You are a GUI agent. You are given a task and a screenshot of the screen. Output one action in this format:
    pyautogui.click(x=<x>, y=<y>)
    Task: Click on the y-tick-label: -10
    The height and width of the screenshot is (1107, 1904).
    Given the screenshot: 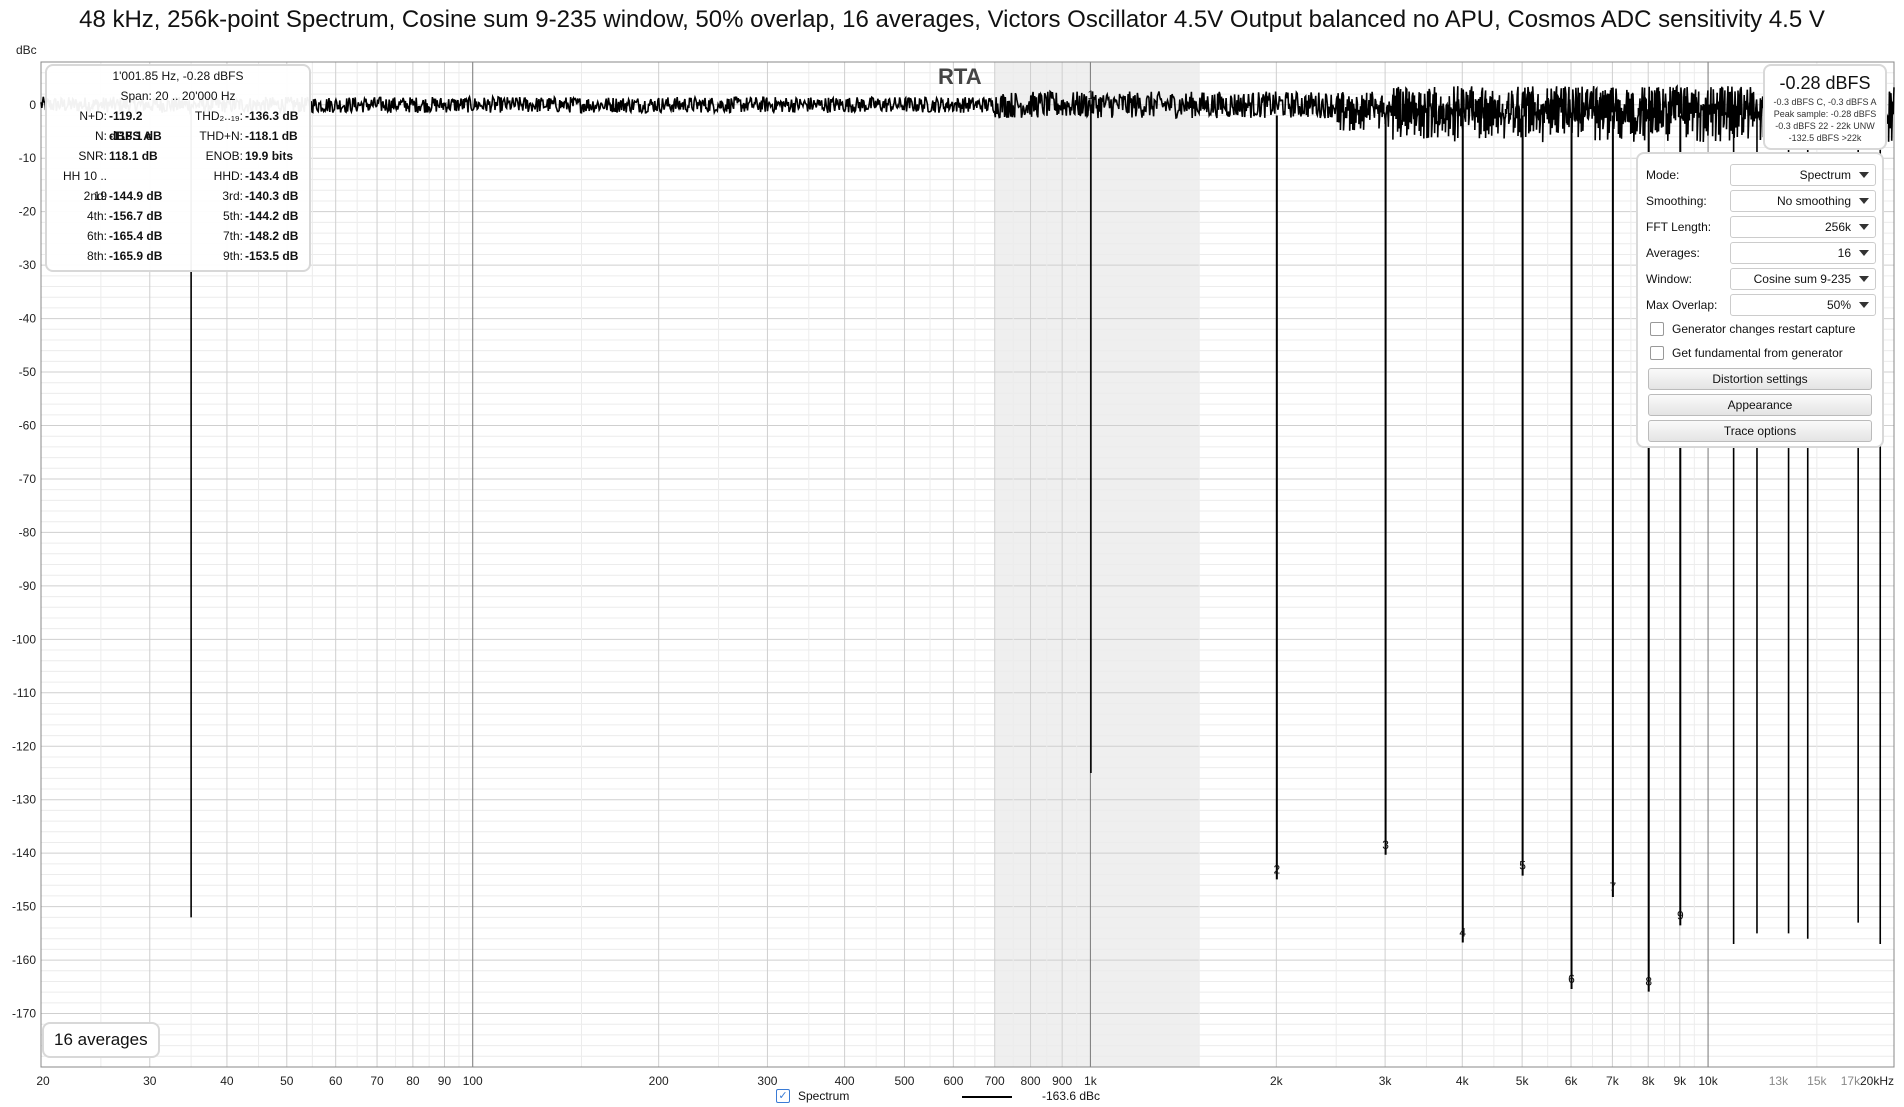 What is the action you would take?
    pyautogui.click(x=28, y=158)
    